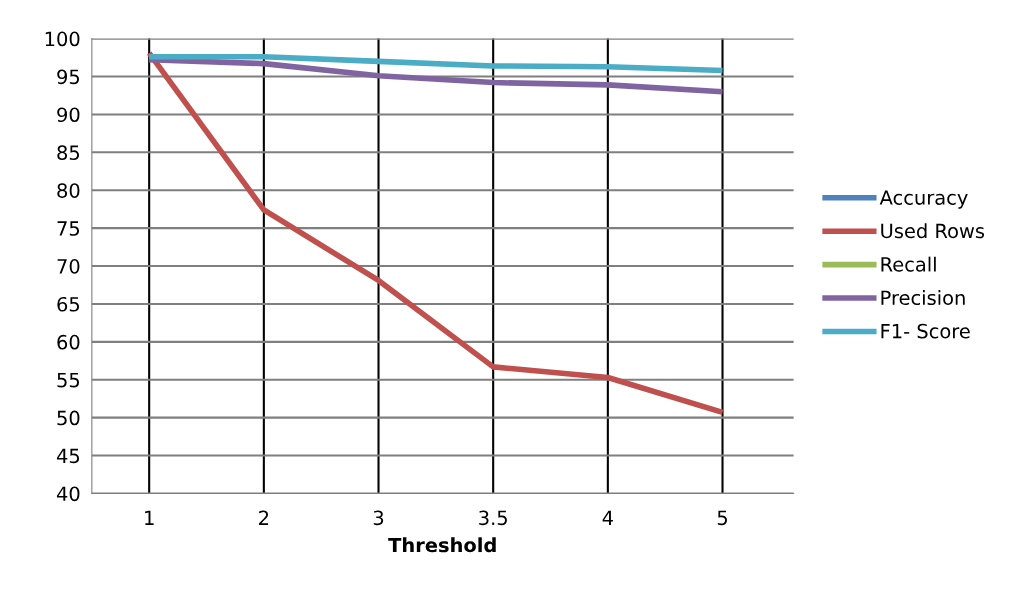 Image resolution: width=1032 pixels, height=613 pixels. What do you see at coordinates (933, 231) in the screenshot?
I see `legend-label: Used Rows` at bounding box center [933, 231].